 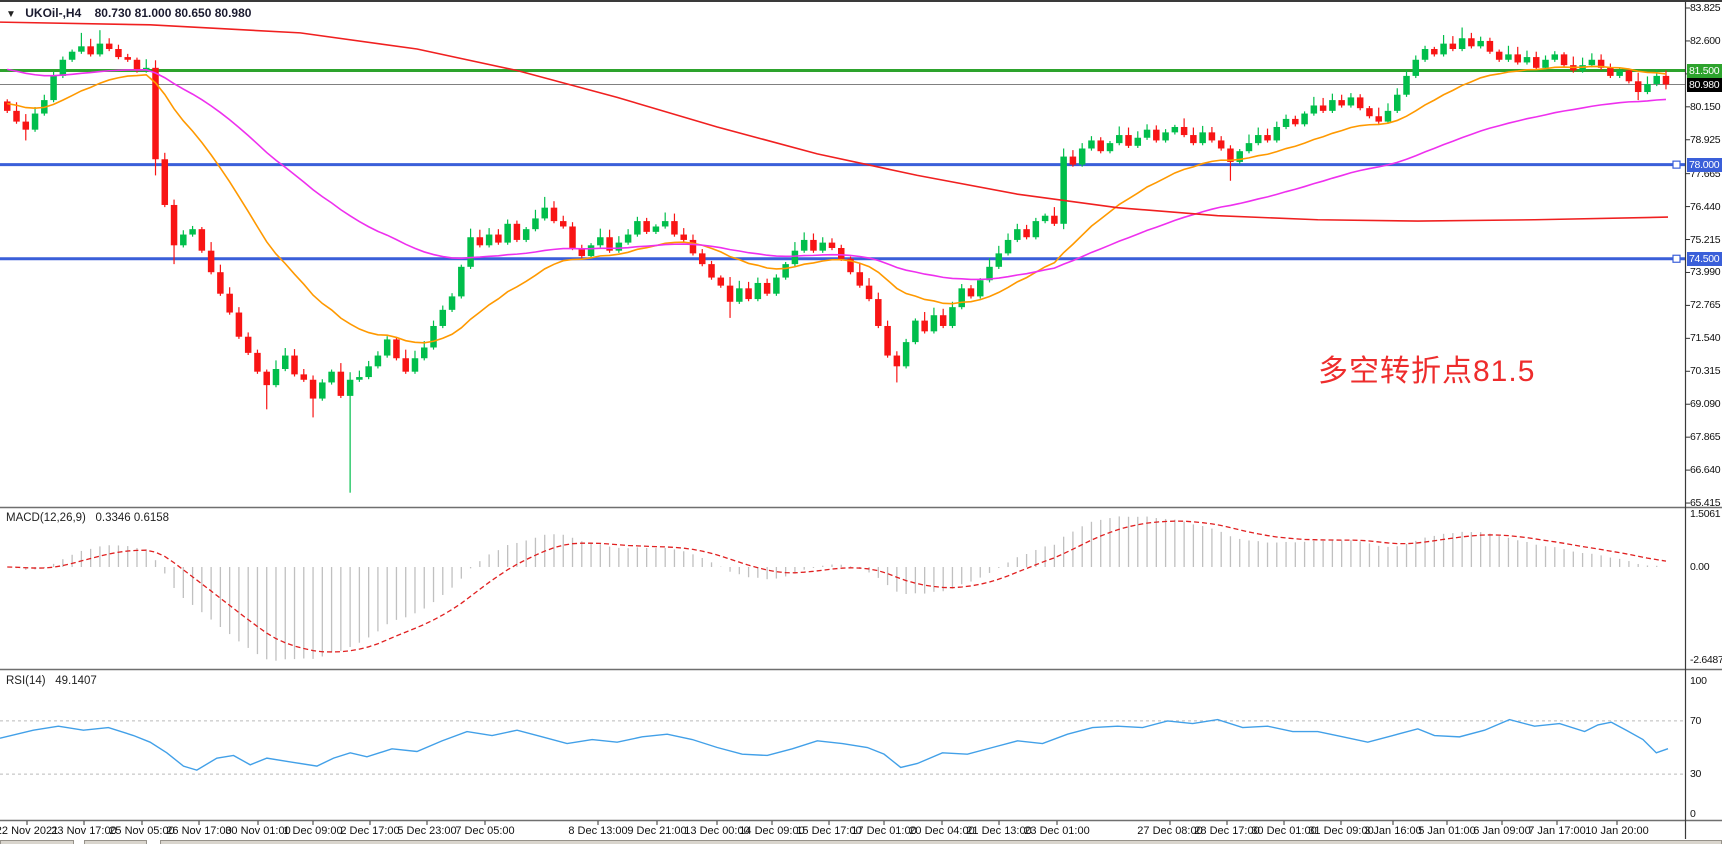 I want to click on time-tick-label: 26 Nov 17:00, so click(x=199, y=831).